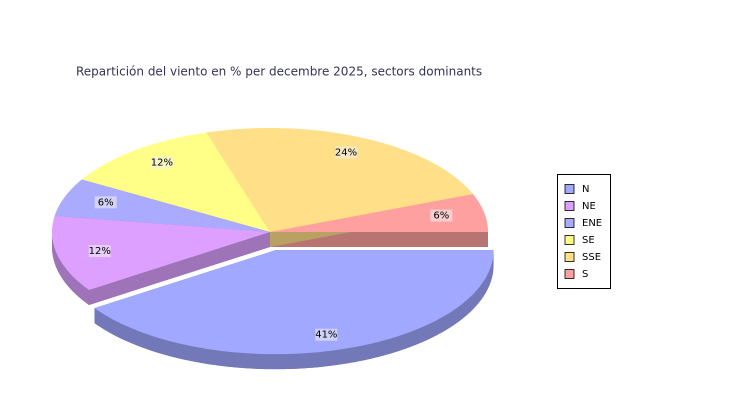 This screenshot has width=750, height=400. Describe the element at coordinates (585, 189) in the screenshot. I see `legend-label: N` at that location.